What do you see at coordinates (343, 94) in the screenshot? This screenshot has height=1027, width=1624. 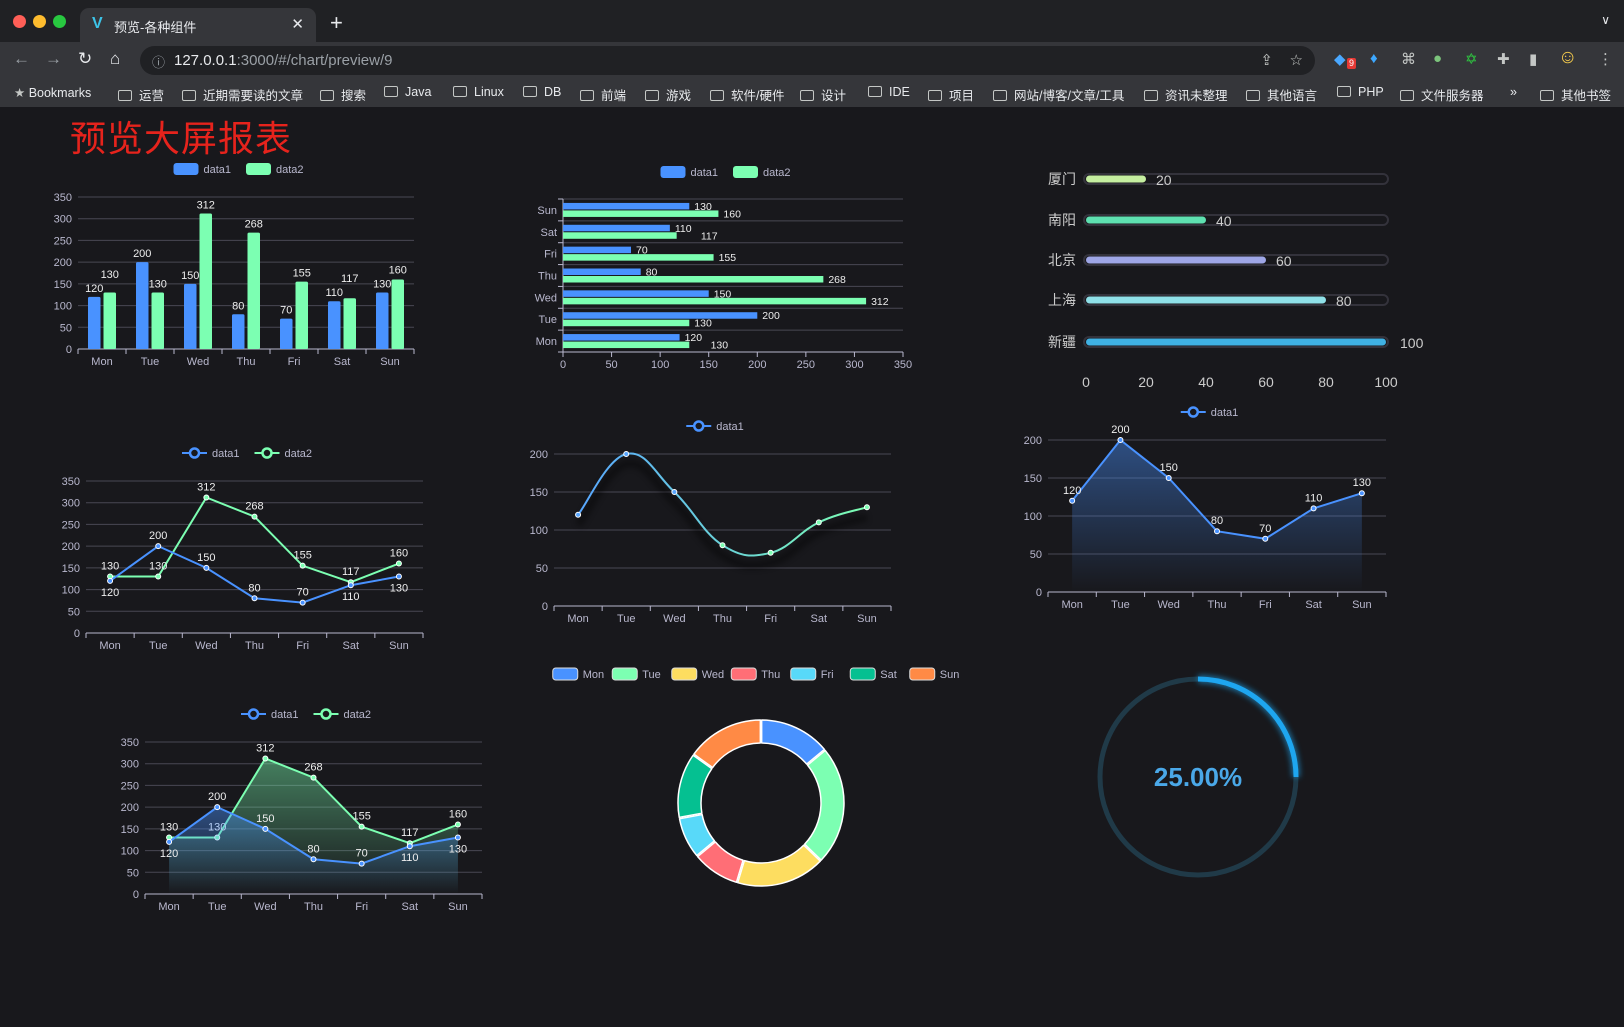 I see `bookmark-folder: 搜索` at bounding box center [343, 94].